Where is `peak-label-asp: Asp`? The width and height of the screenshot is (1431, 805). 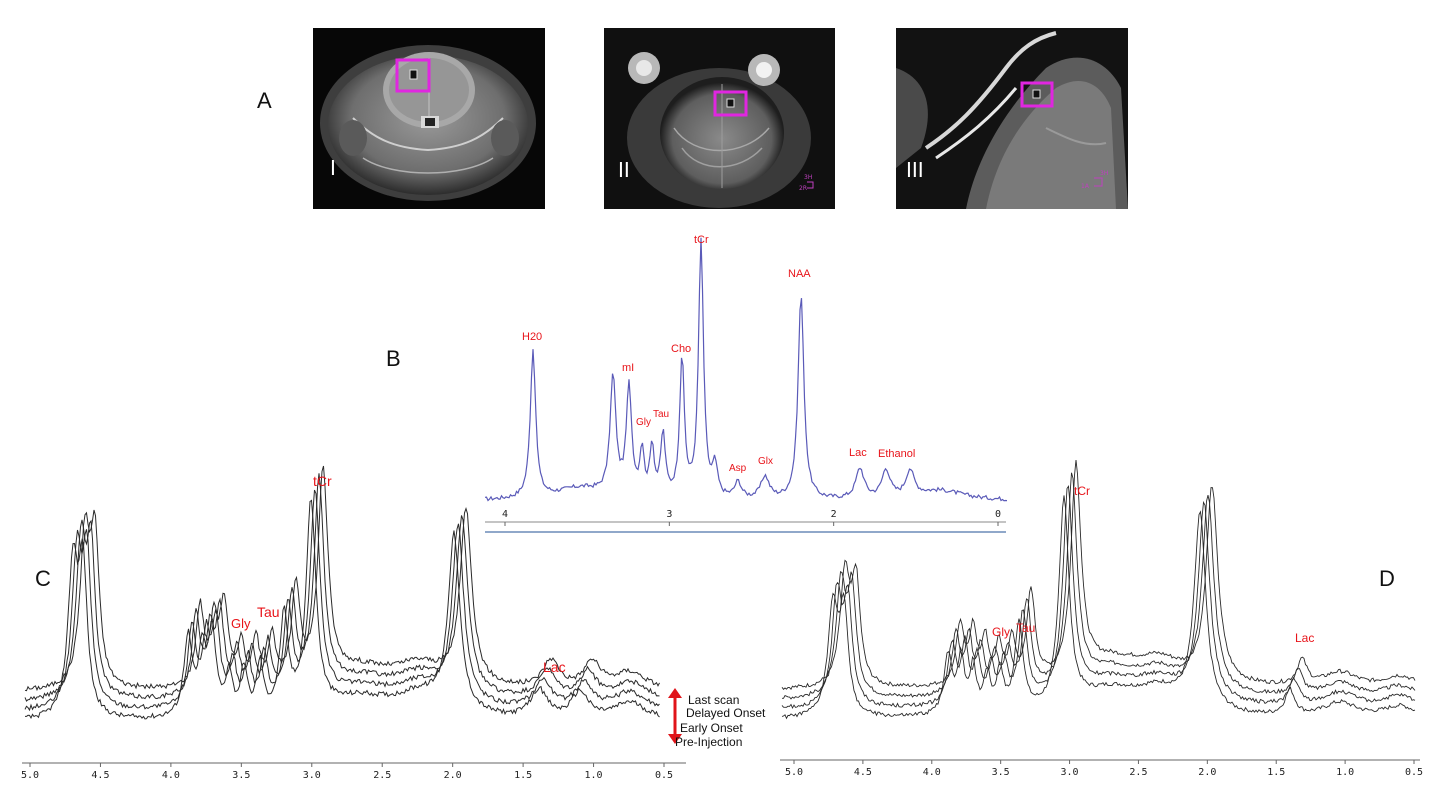
peak-label-asp: Asp is located at coordinates (738, 468).